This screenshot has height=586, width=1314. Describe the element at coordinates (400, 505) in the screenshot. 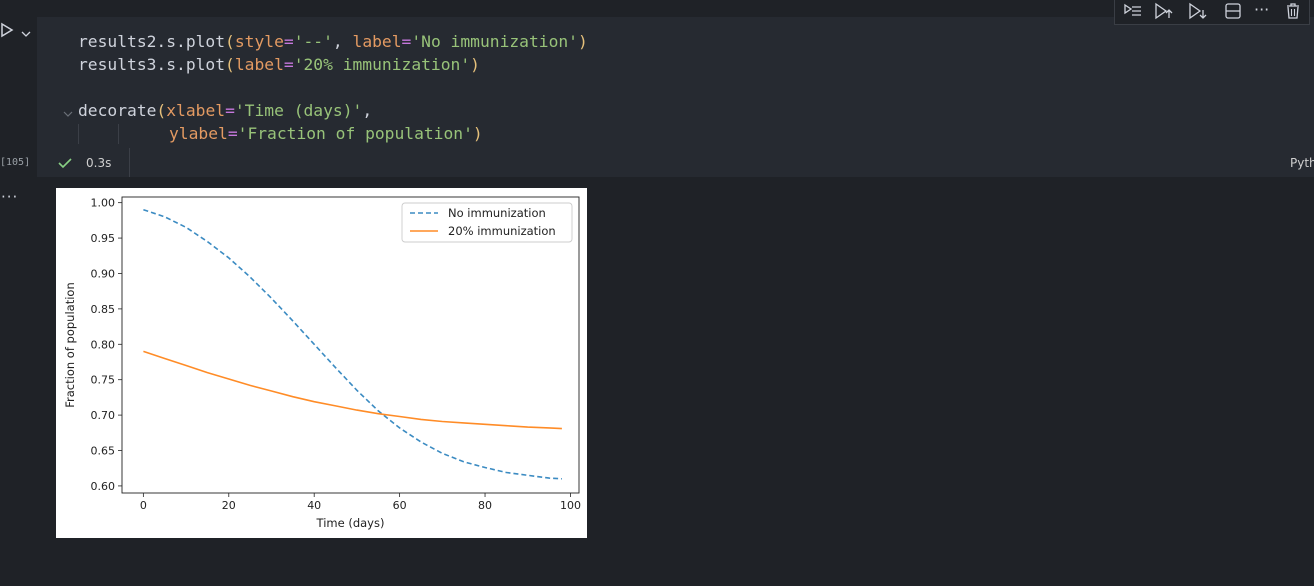

I see `x-tick-label: 60` at that location.